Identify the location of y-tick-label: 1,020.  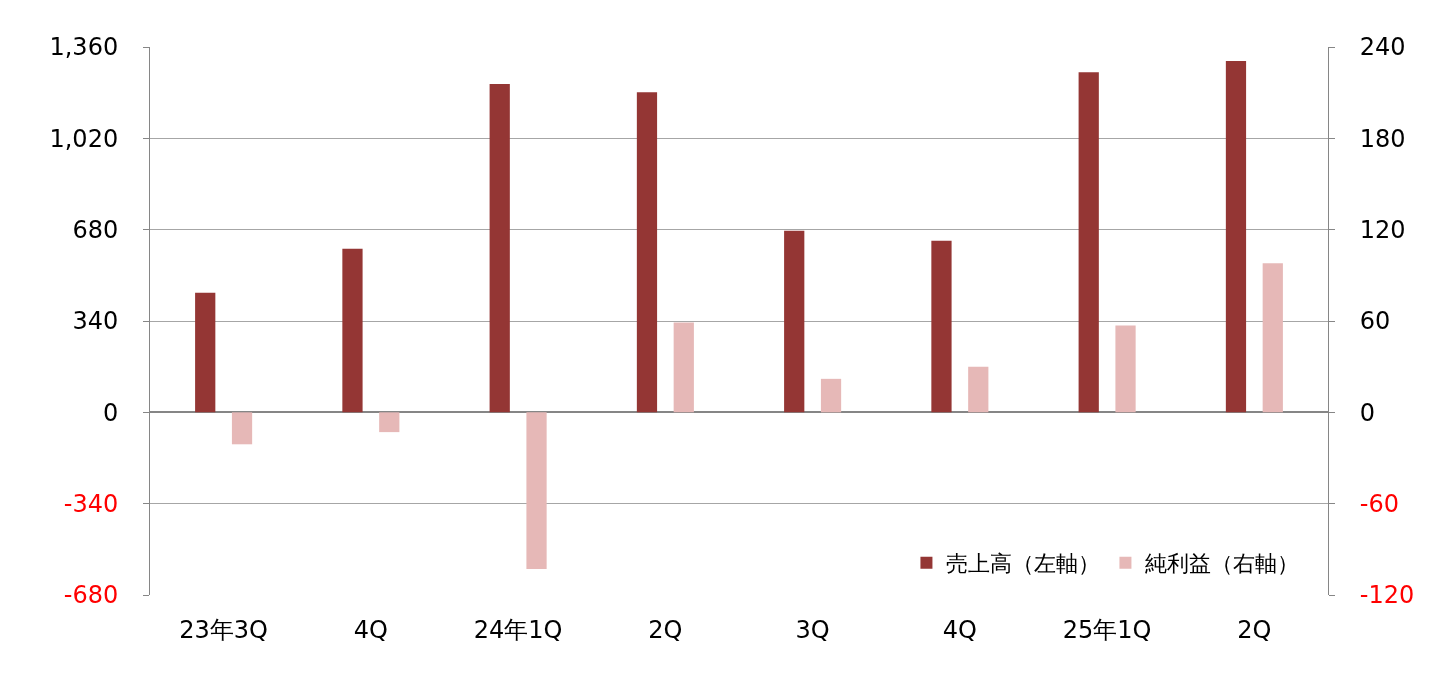
(84, 138).